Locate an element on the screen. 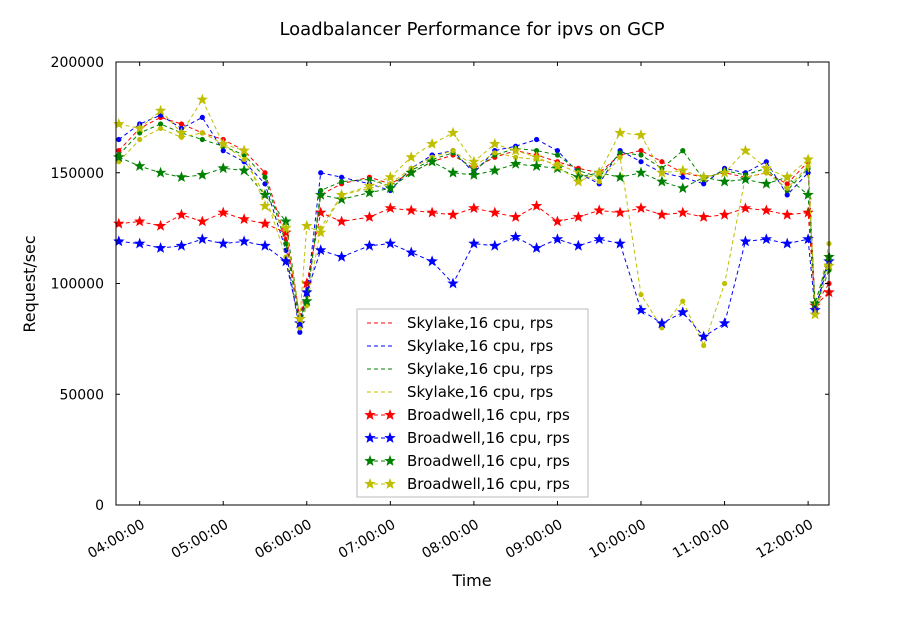 The height and width of the screenshot is (633, 921). x-tick-label: 09:00:00 is located at coordinates (534, 539).